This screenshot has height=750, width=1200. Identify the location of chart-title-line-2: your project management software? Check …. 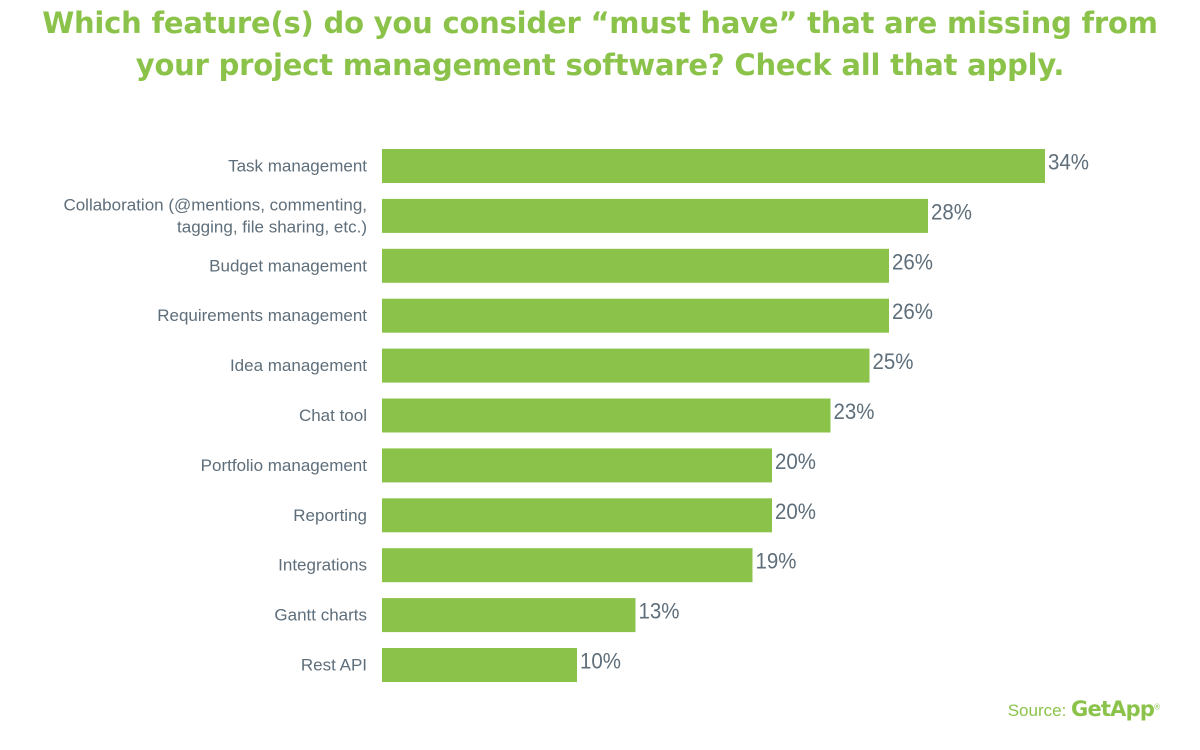
(600, 65).